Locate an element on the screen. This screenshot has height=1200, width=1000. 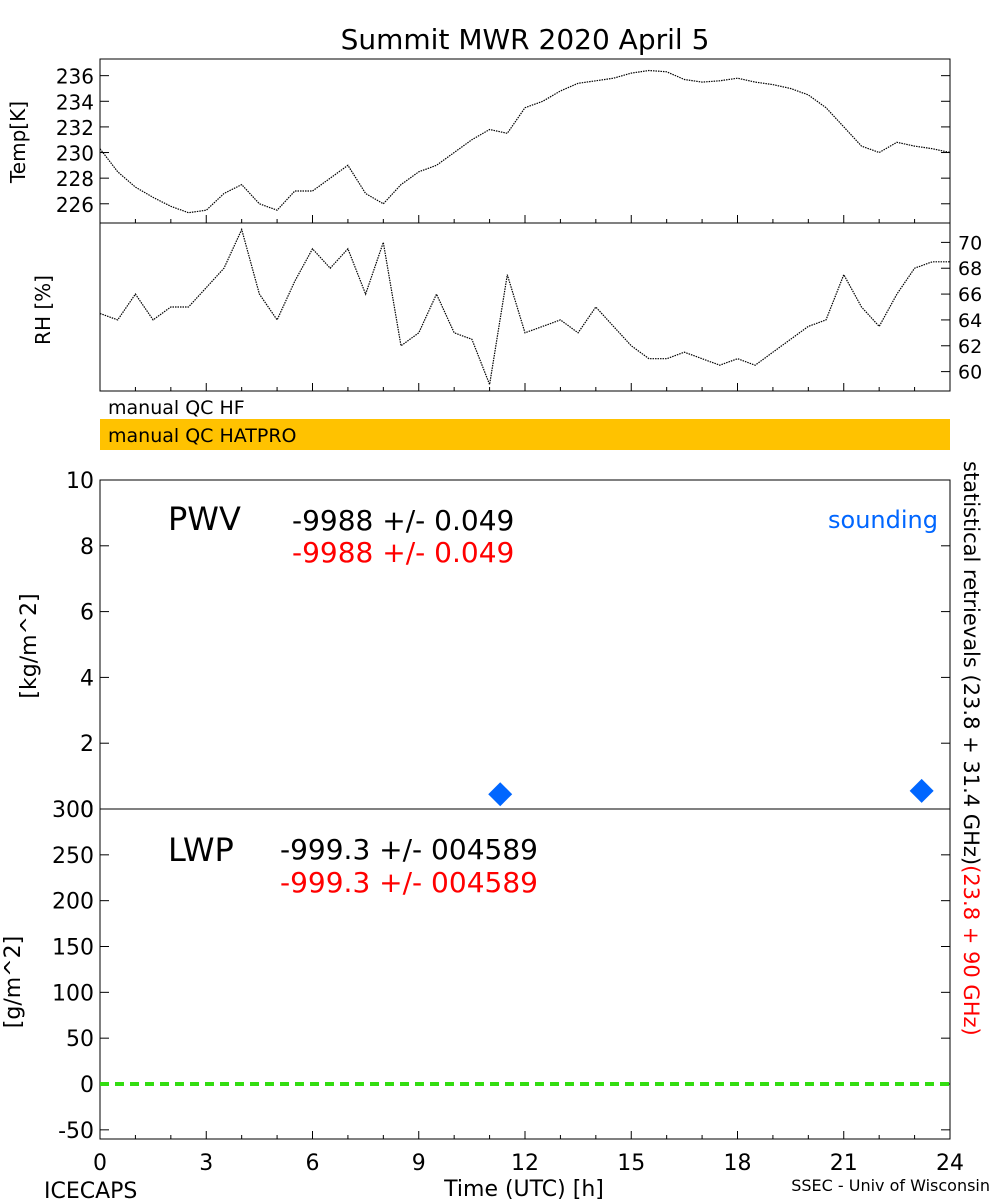
relative_humidity-ytick-label: 68 is located at coordinates (970, 269).